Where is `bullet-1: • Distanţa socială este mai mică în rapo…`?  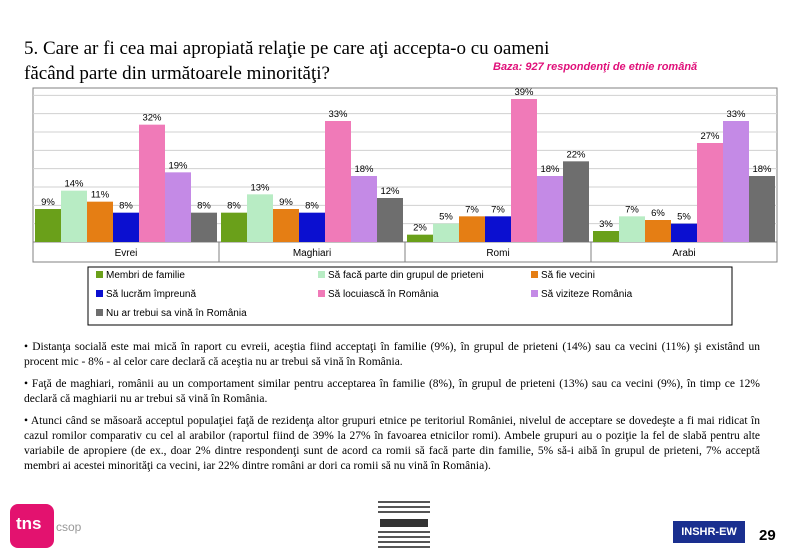
bullet-1: • Distanţa socială este mai mică în rapo… is located at coordinates (392, 354).